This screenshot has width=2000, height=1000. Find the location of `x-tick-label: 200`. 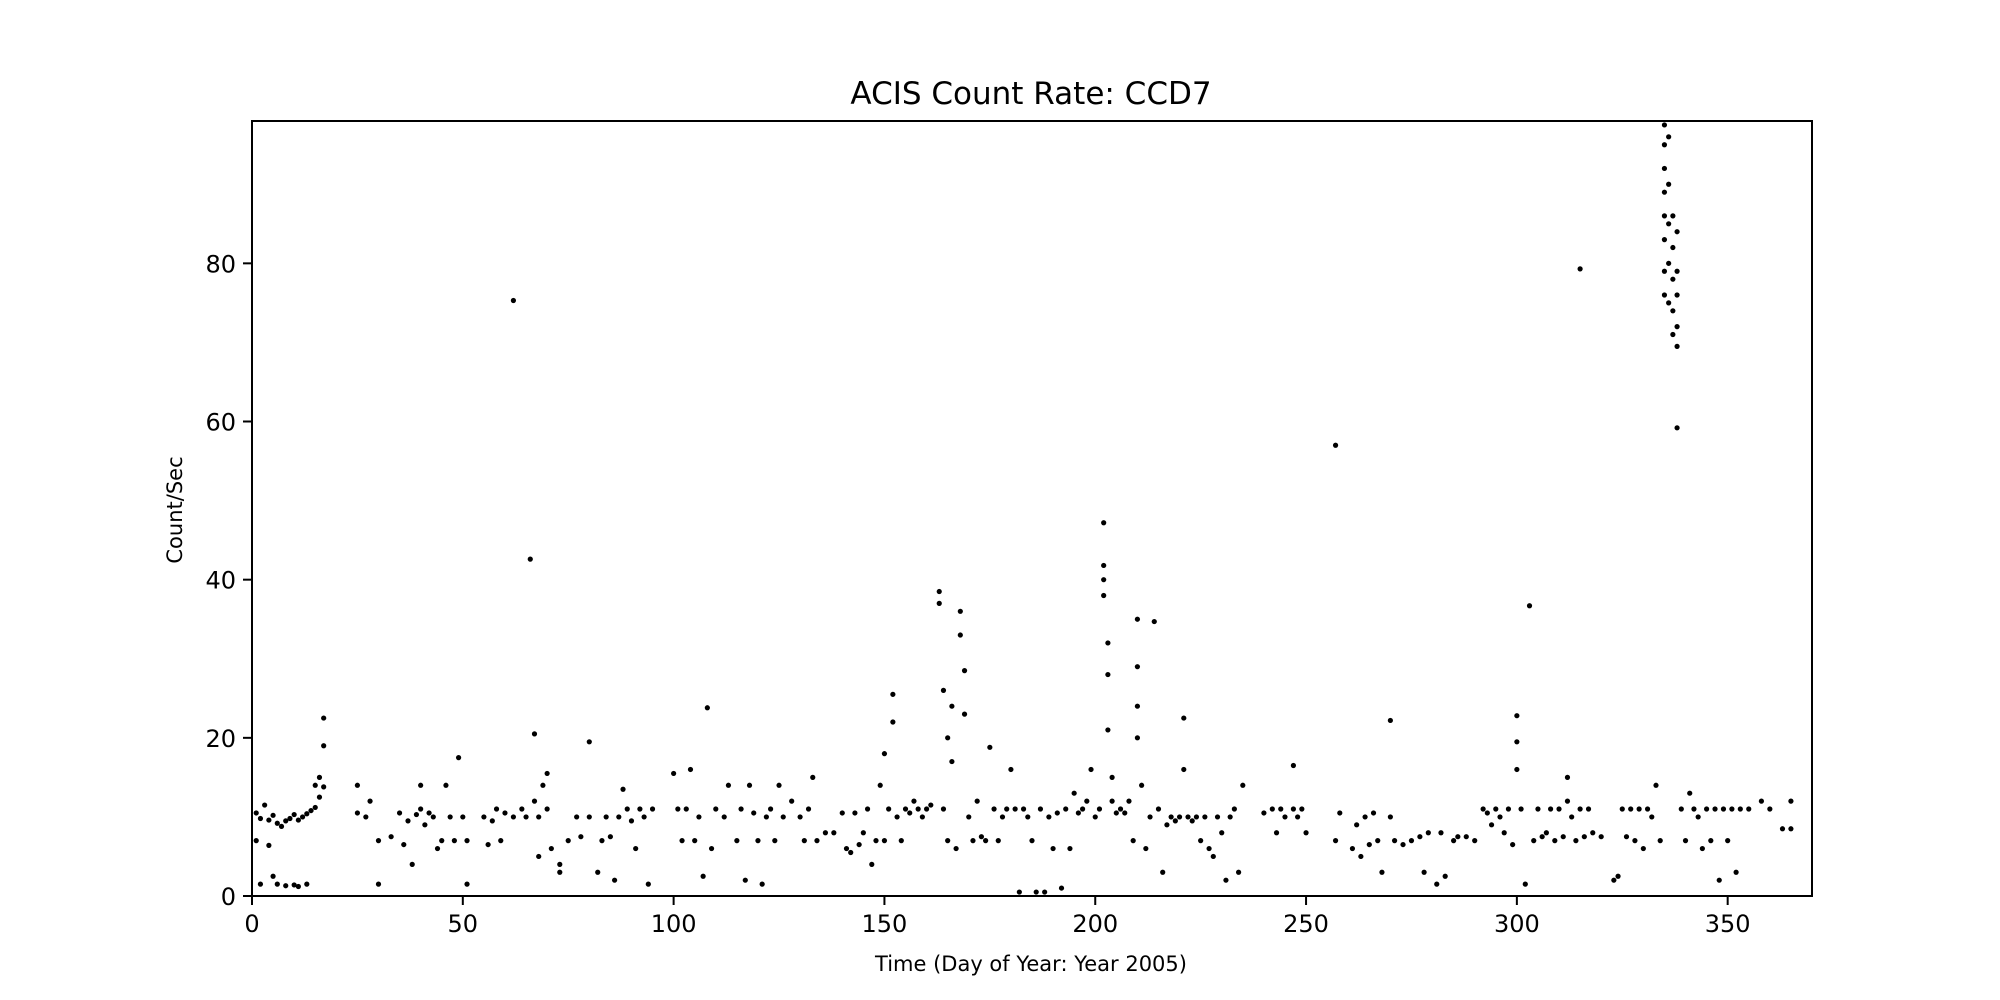

x-tick-label: 200 is located at coordinates (1095, 924).